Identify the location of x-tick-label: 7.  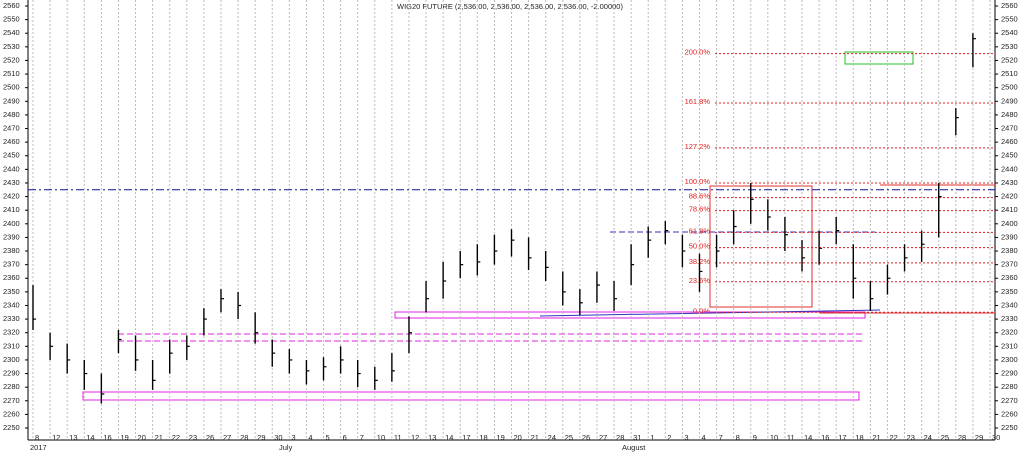
(362, 437).